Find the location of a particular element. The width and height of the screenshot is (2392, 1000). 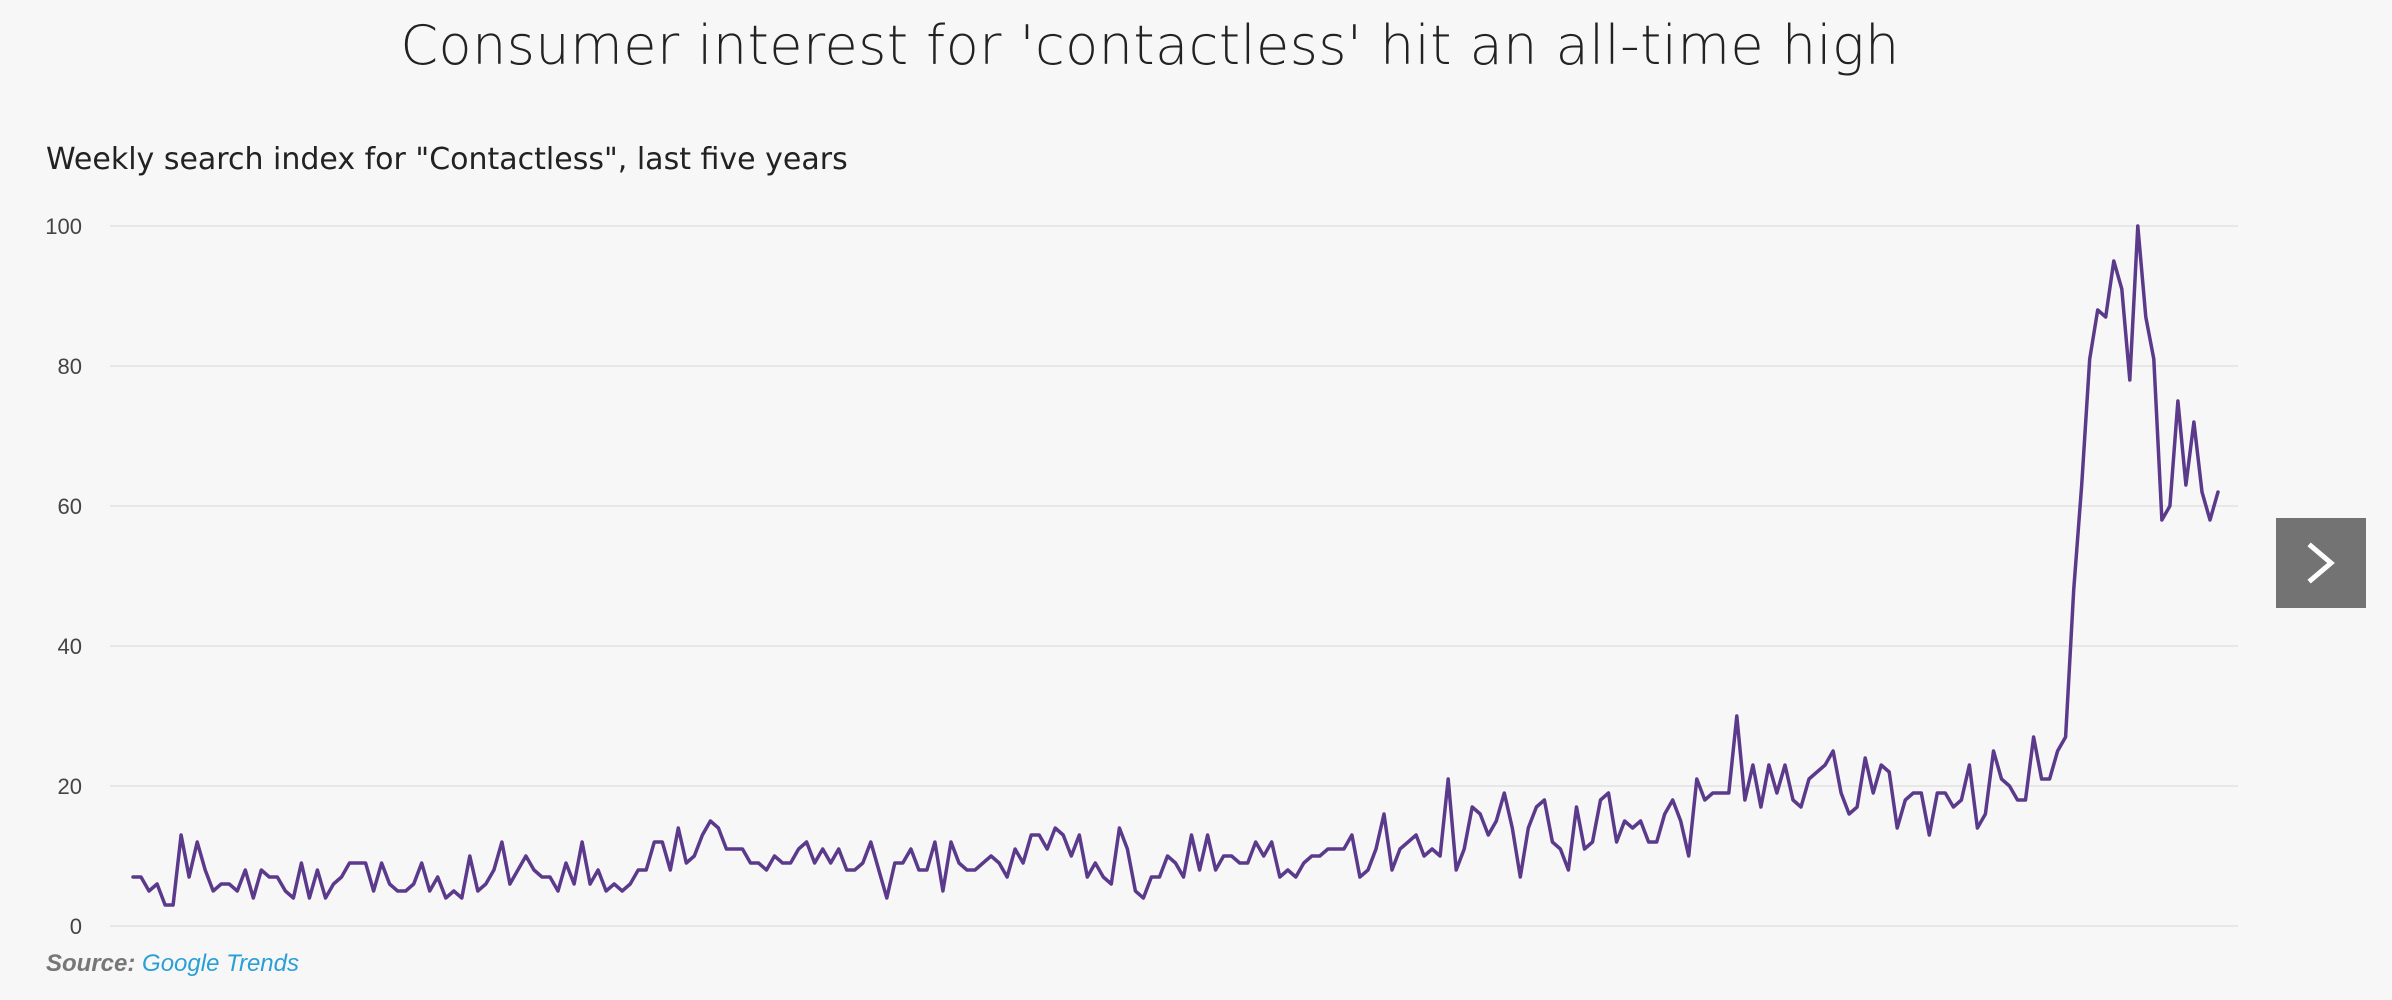

next-slide-button is located at coordinates (2321, 563).